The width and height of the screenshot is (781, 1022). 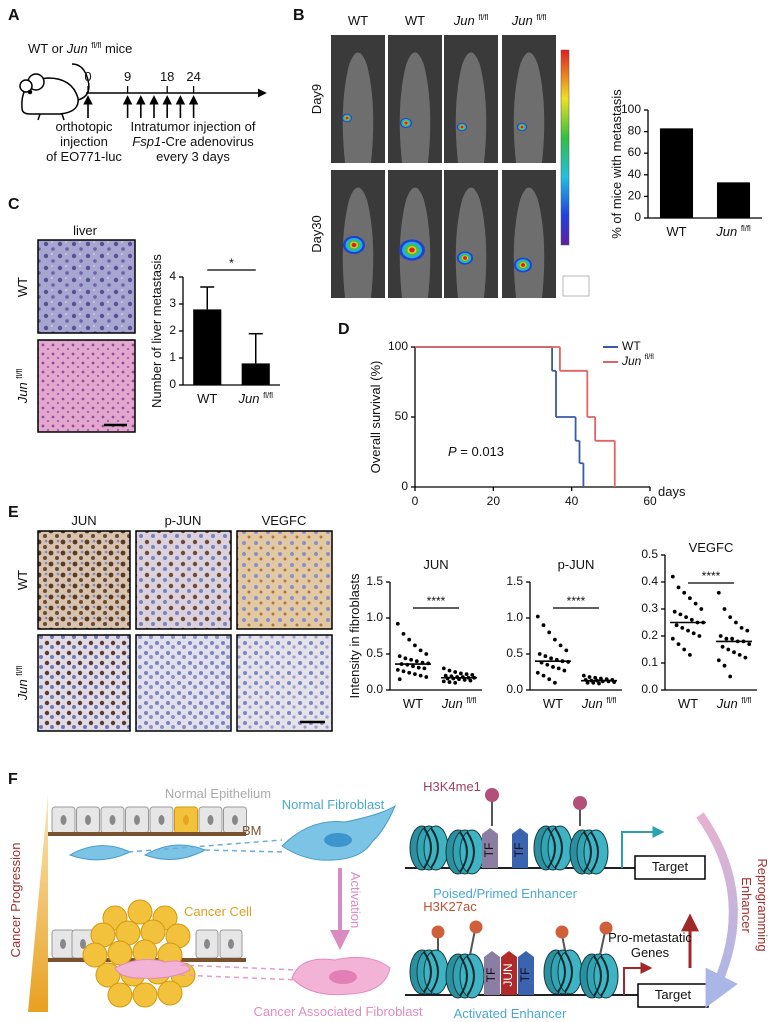 What do you see at coordinates (84, 141) in the screenshot?
I see `left-note: injection` at bounding box center [84, 141].